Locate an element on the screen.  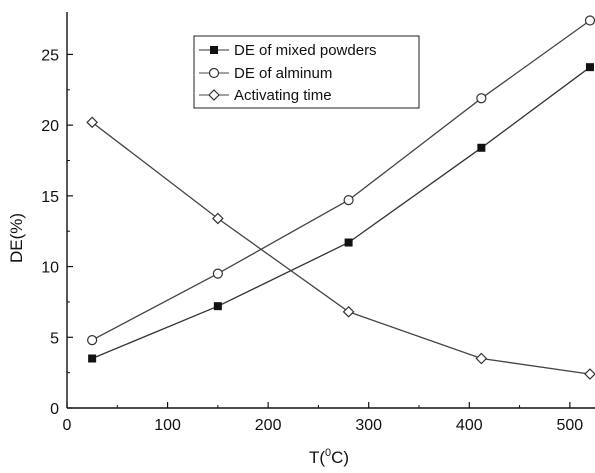
legend-marker-activating-time is located at coordinates (214, 95).